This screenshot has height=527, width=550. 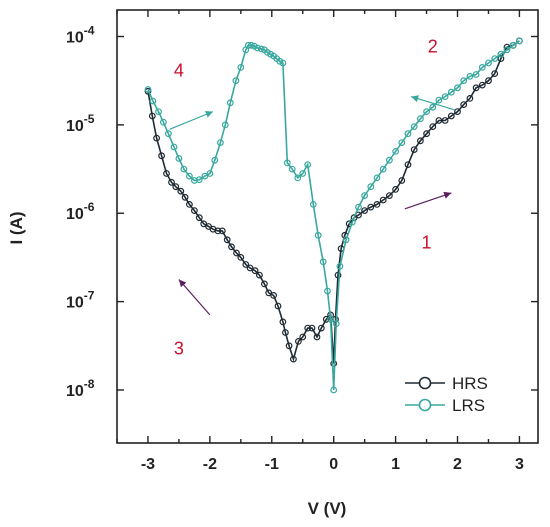 I want to click on x-tick-label: -3, so click(x=148, y=464).